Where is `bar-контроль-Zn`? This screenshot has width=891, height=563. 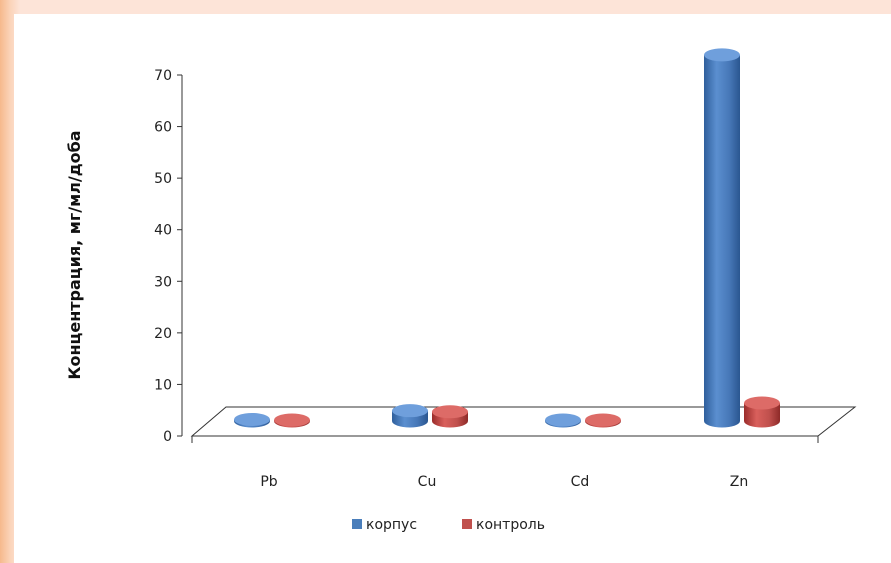 bar-контроль-Zn is located at coordinates (762, 412).